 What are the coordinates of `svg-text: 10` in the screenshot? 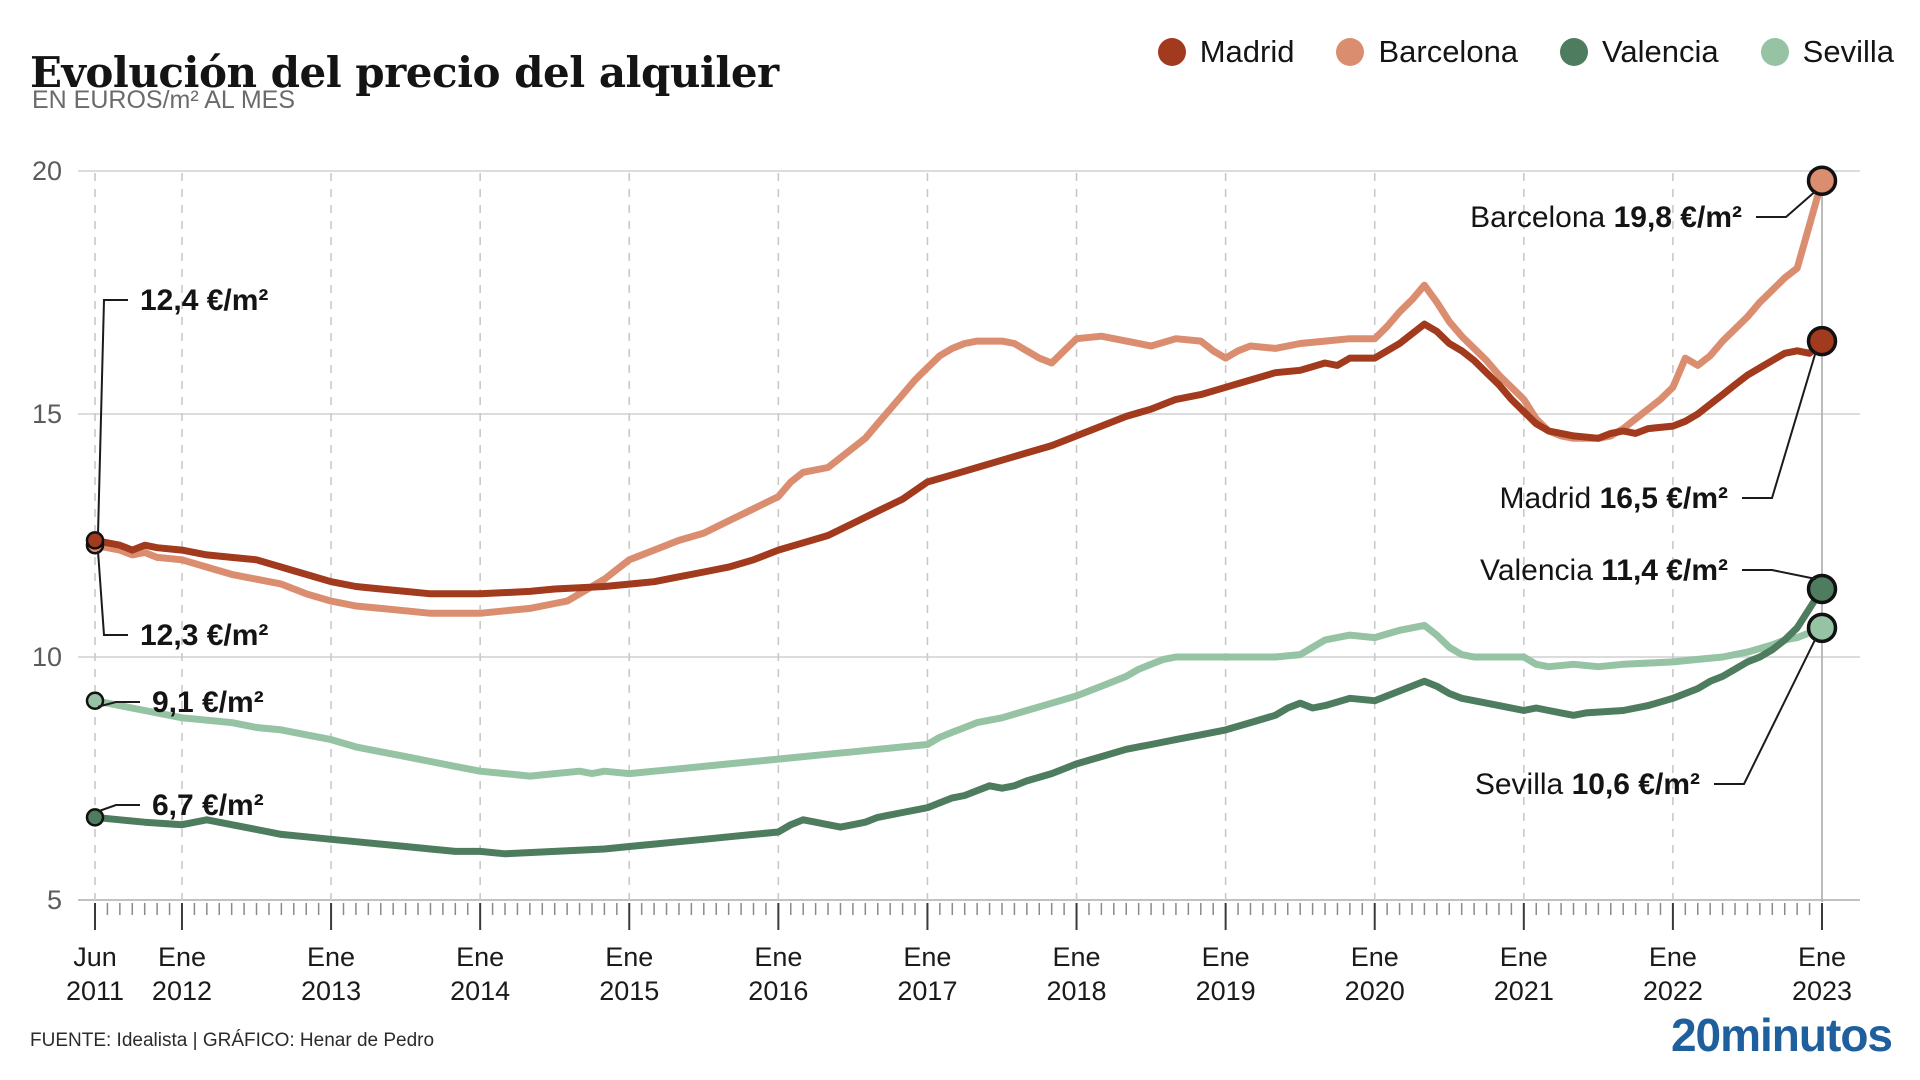 It's located at (47, 657).